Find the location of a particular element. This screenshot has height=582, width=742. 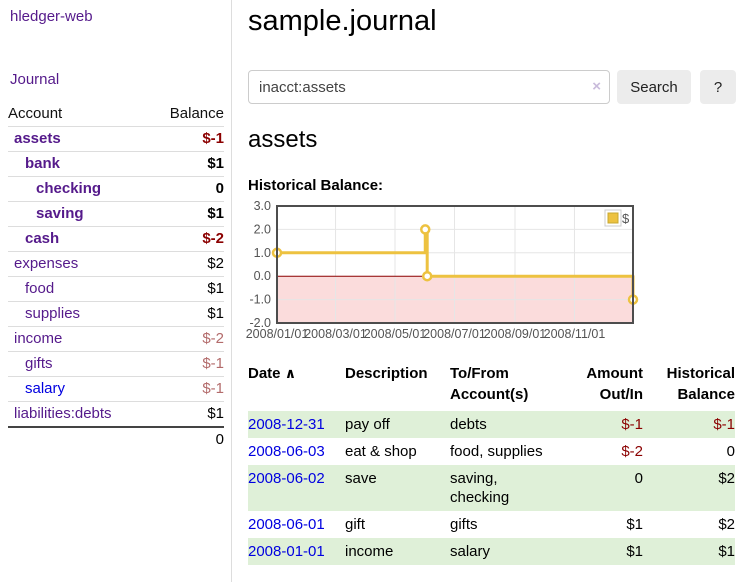

transaction-balance: $-1 is located at coordinates (724, 424).